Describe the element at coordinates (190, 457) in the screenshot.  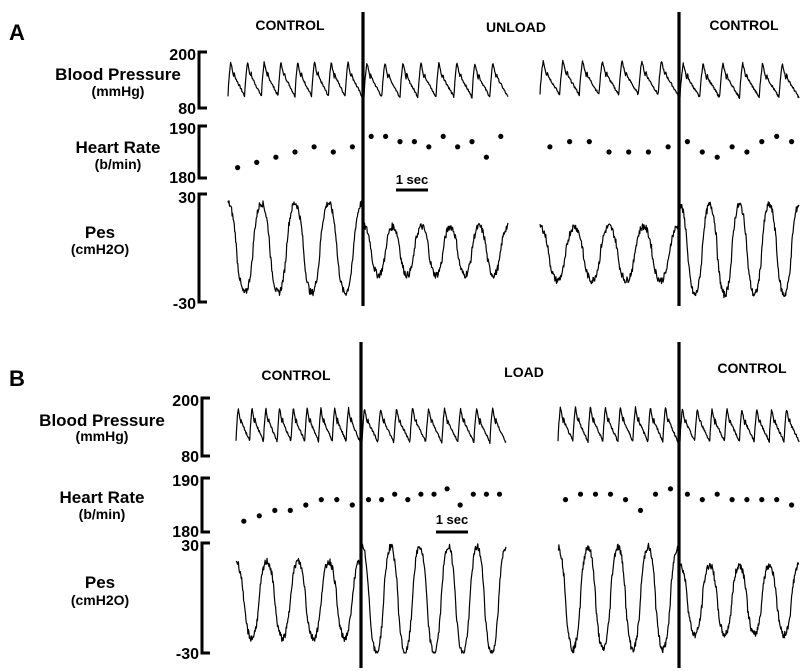
I see `panel-b-bp-tick-bottom: 80` at that location.